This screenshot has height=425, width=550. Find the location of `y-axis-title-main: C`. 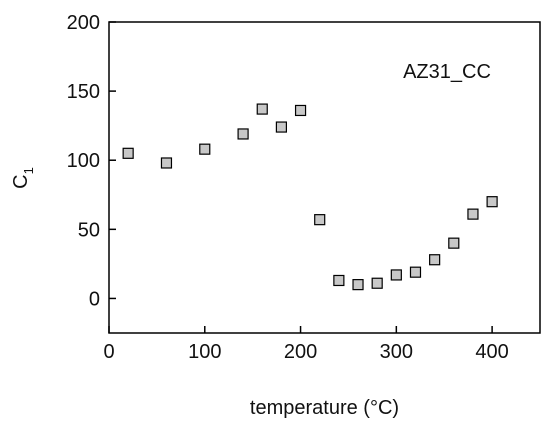

y-axis-title-main: C is located at coordinates (21, 181).